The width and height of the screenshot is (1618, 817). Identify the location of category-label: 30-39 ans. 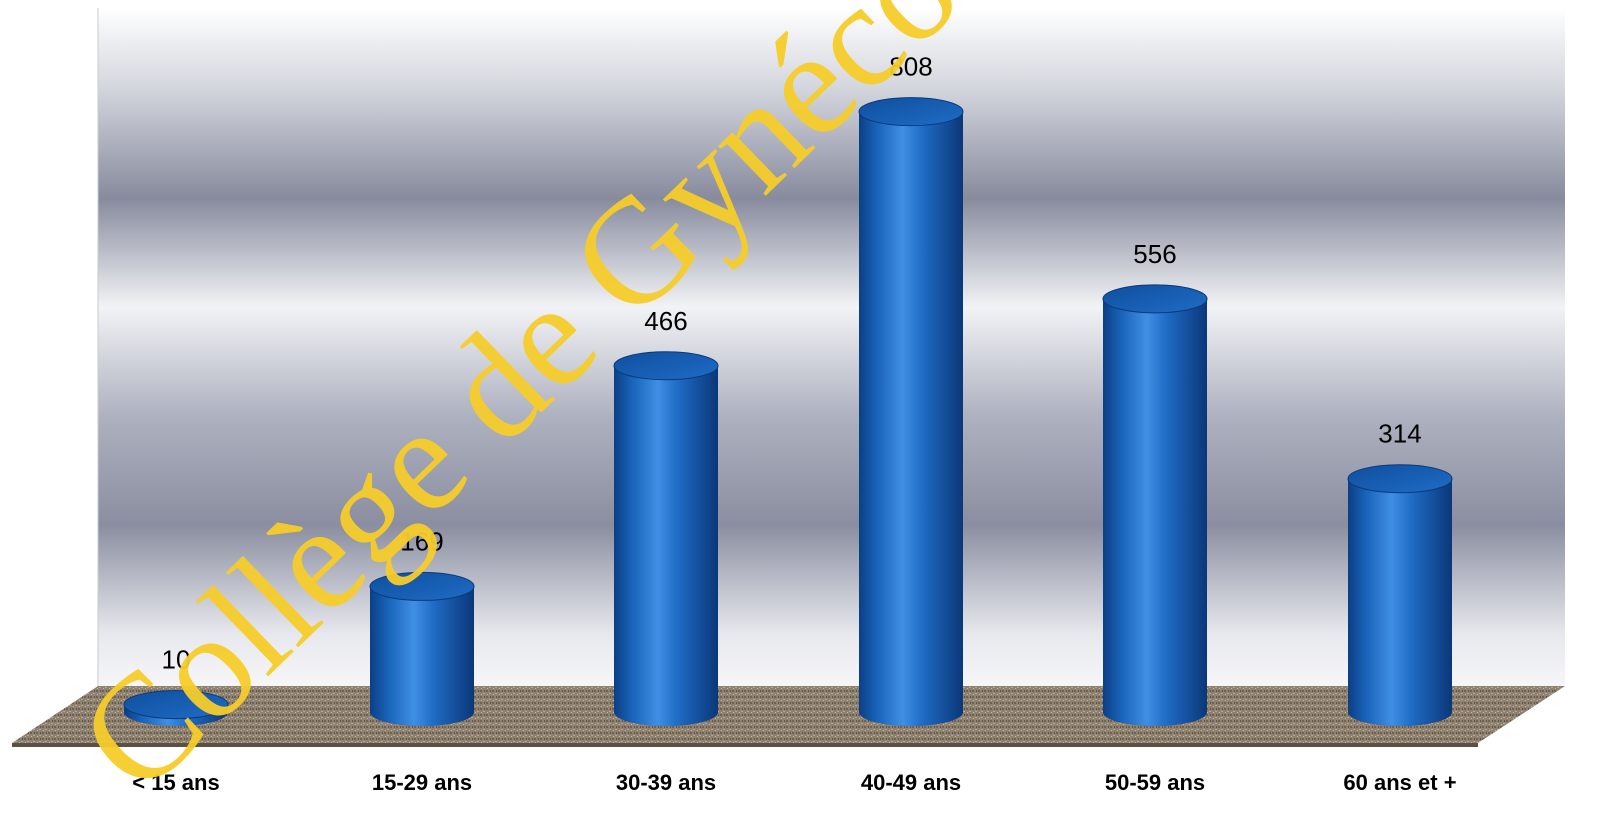
(666, 782).